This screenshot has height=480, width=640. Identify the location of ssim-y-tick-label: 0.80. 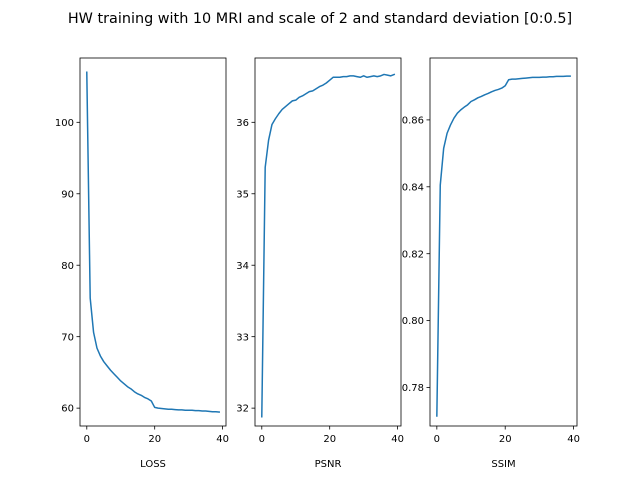
(413, 321).